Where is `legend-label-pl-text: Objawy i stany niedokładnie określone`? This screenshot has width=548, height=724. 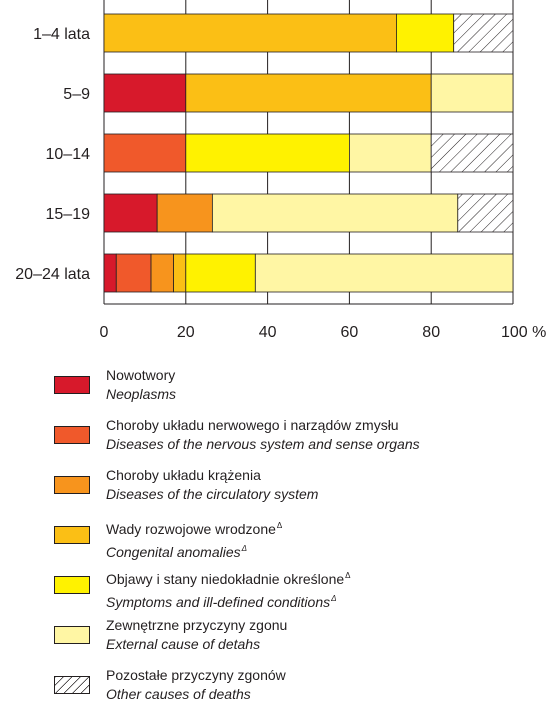 legend-label-pl-text: Objawy i stany niedokładnie określone is located at coordinates (225, 579).